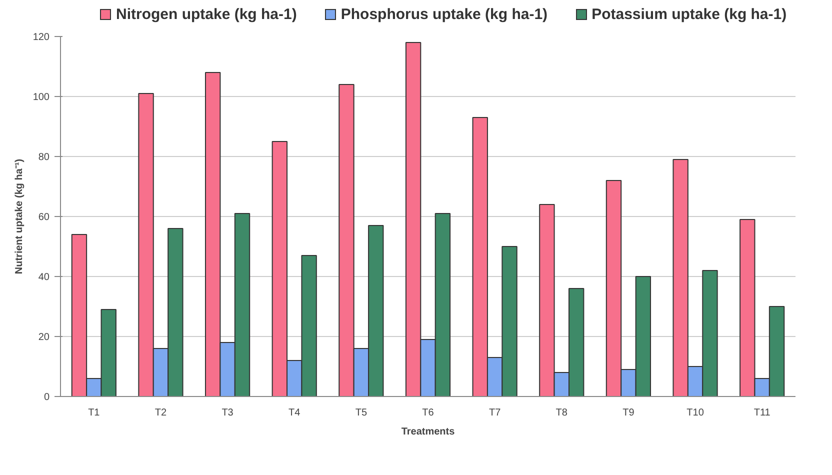 The image size is (832, 475). Describe the element at coordinates (44, 277) in the screenshot. I see `y-tick-label: 40` at that location.